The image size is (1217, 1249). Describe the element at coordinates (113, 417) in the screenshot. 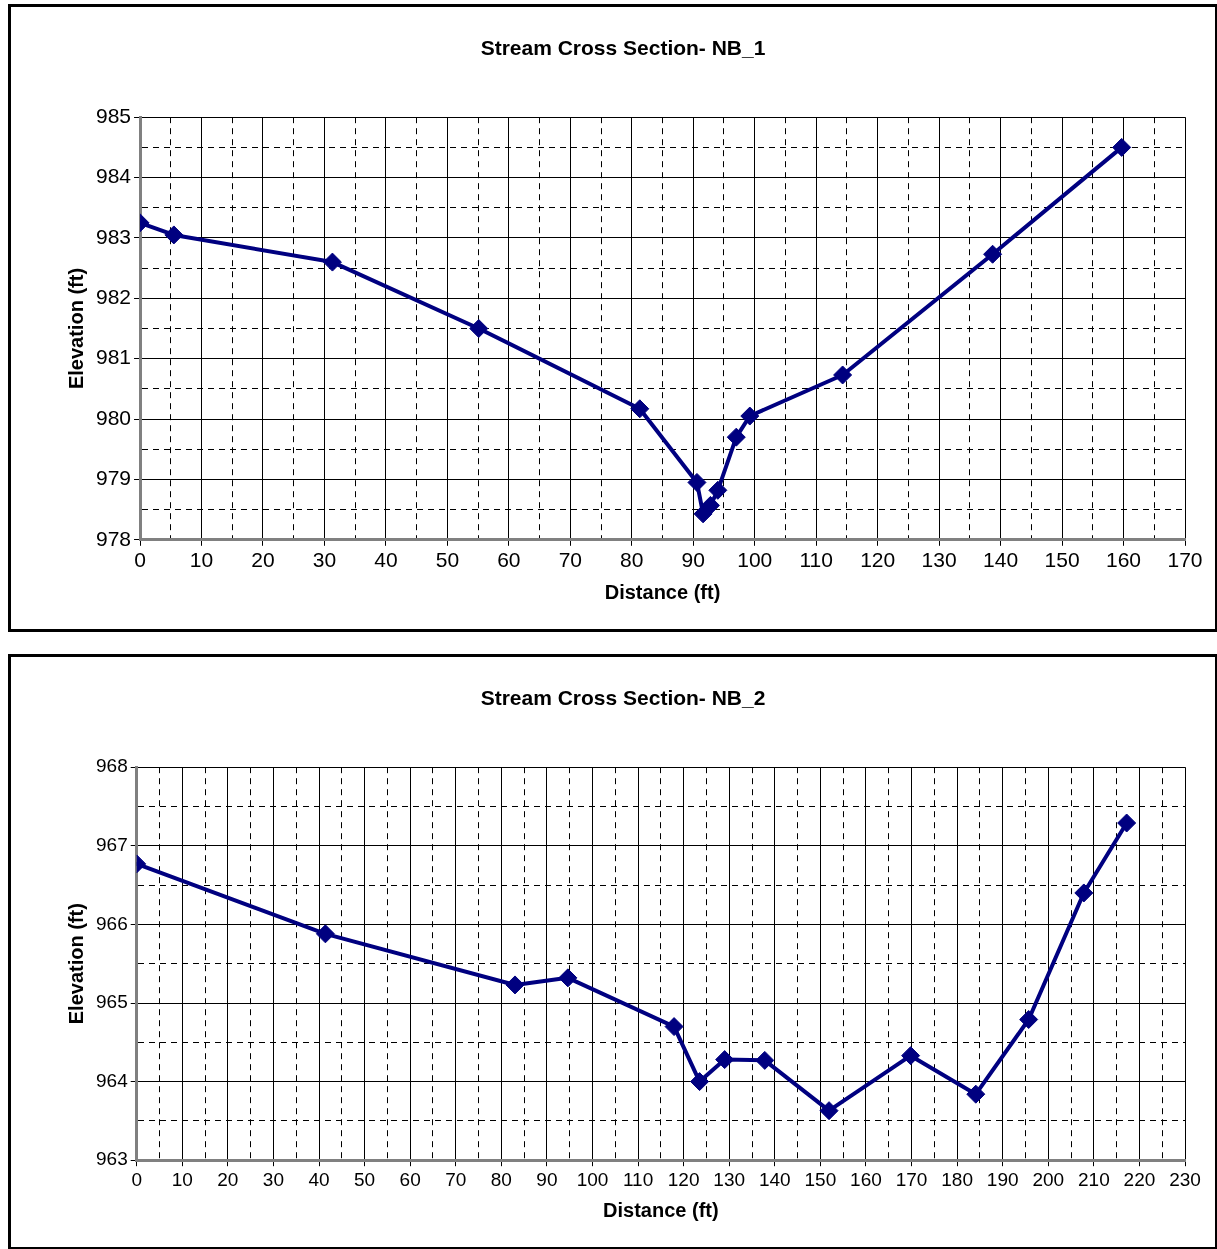

I see `y-tick-label: 980` at that location.